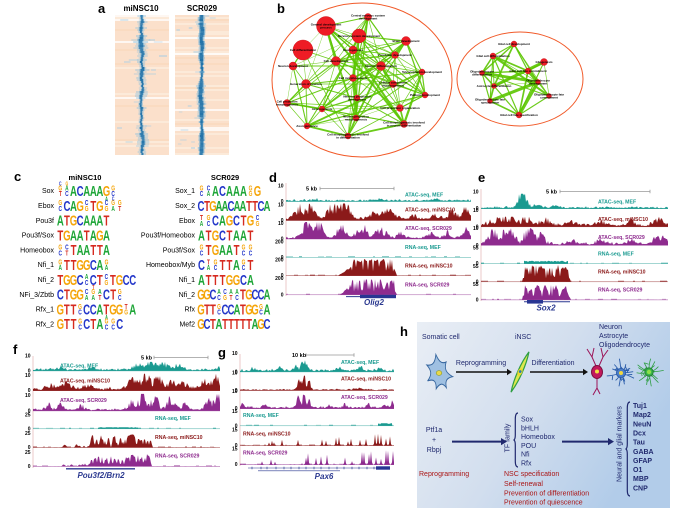 The width and height of the screenshot is (673, 514). I want to click on svg-text: MBP, so click(641, 479).